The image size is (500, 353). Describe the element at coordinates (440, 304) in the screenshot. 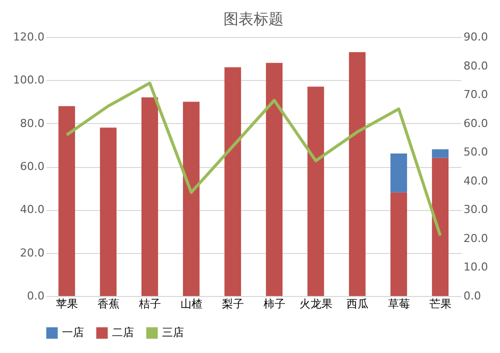

I see `x-tick-label: 芒果` at that location.